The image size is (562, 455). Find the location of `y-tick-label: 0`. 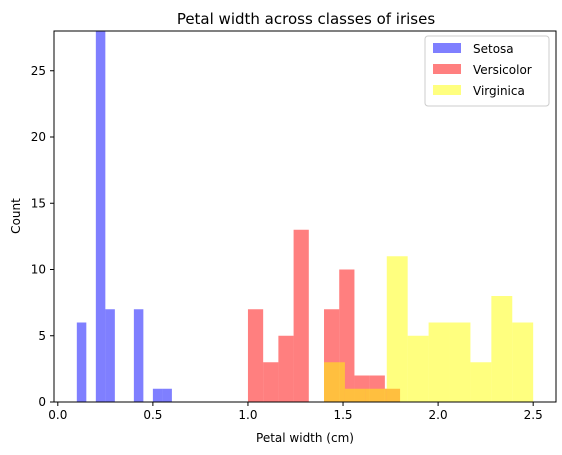

y-tick-label: 0 is located at coordinates (42, 402).